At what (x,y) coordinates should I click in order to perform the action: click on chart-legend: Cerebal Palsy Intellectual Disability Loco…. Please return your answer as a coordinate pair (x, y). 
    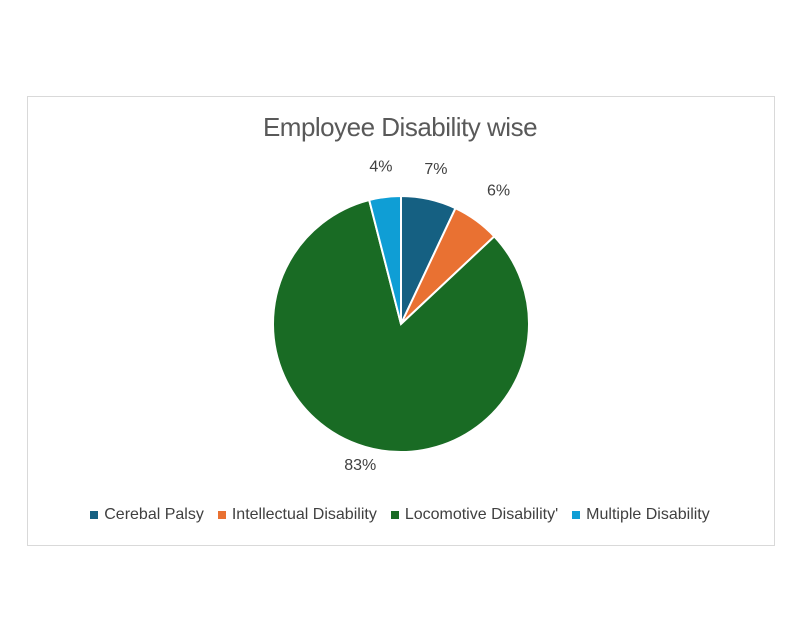
    Looking at the image, I should click on (400, 515).